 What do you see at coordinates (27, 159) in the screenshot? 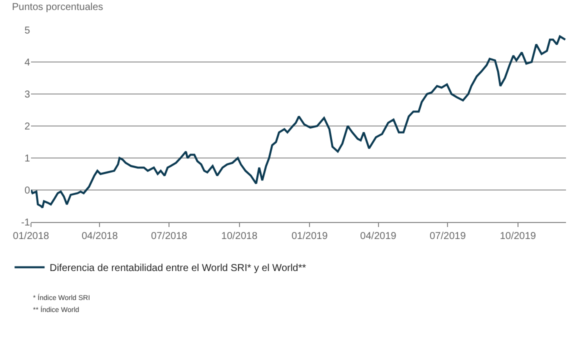
I see `y-tick-label: 1` at bounding box center [27, 159].